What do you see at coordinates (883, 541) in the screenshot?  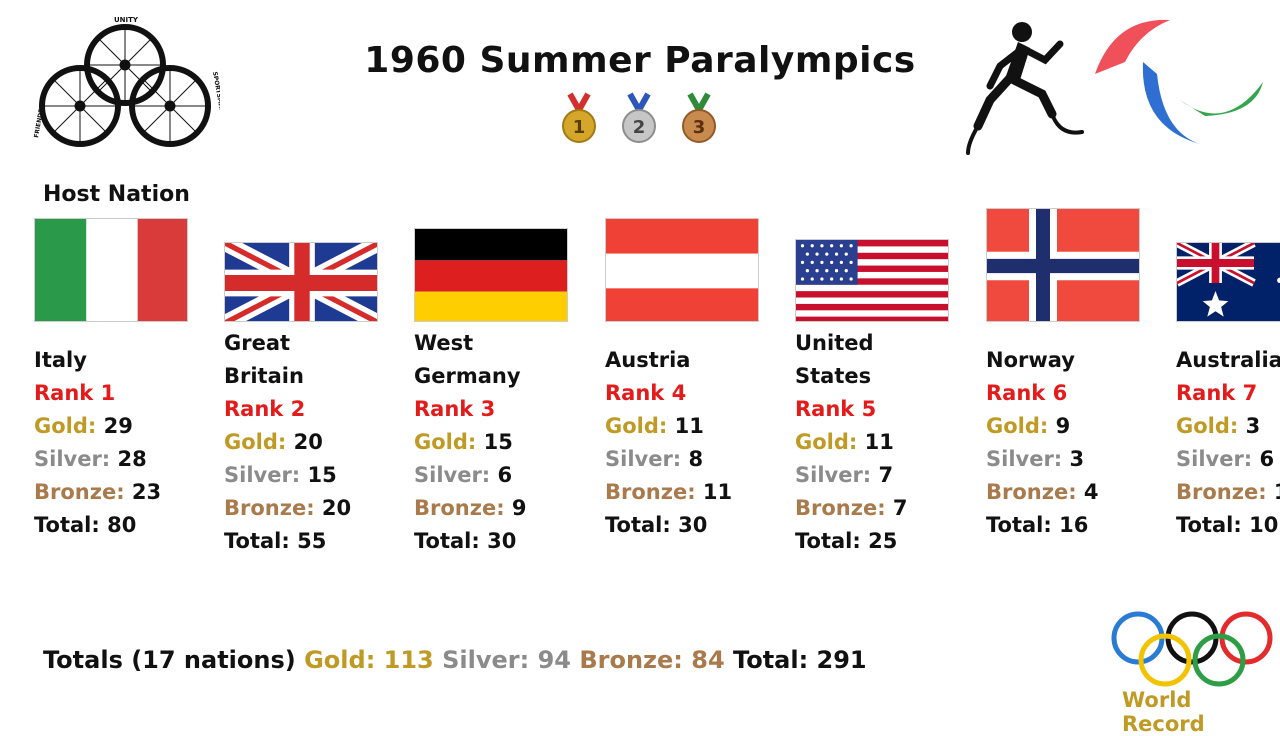 I see `total-count: 25` at bounding box center [883, 541].